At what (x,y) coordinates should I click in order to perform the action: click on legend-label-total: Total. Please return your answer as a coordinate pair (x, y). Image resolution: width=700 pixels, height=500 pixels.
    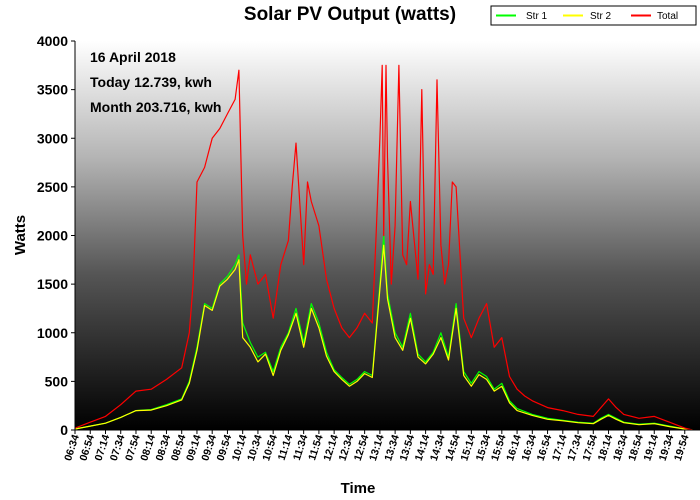
    Looking at the image, I should click on (667, 16).